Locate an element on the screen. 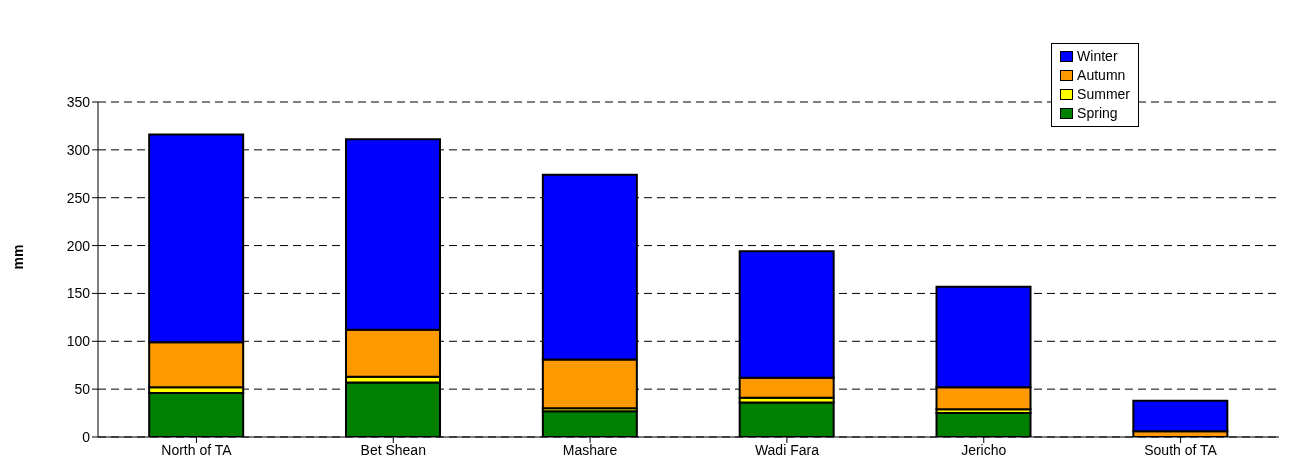 The image size is (1297, 475). legend-label: Summer is located at coordinates (1103, 94).